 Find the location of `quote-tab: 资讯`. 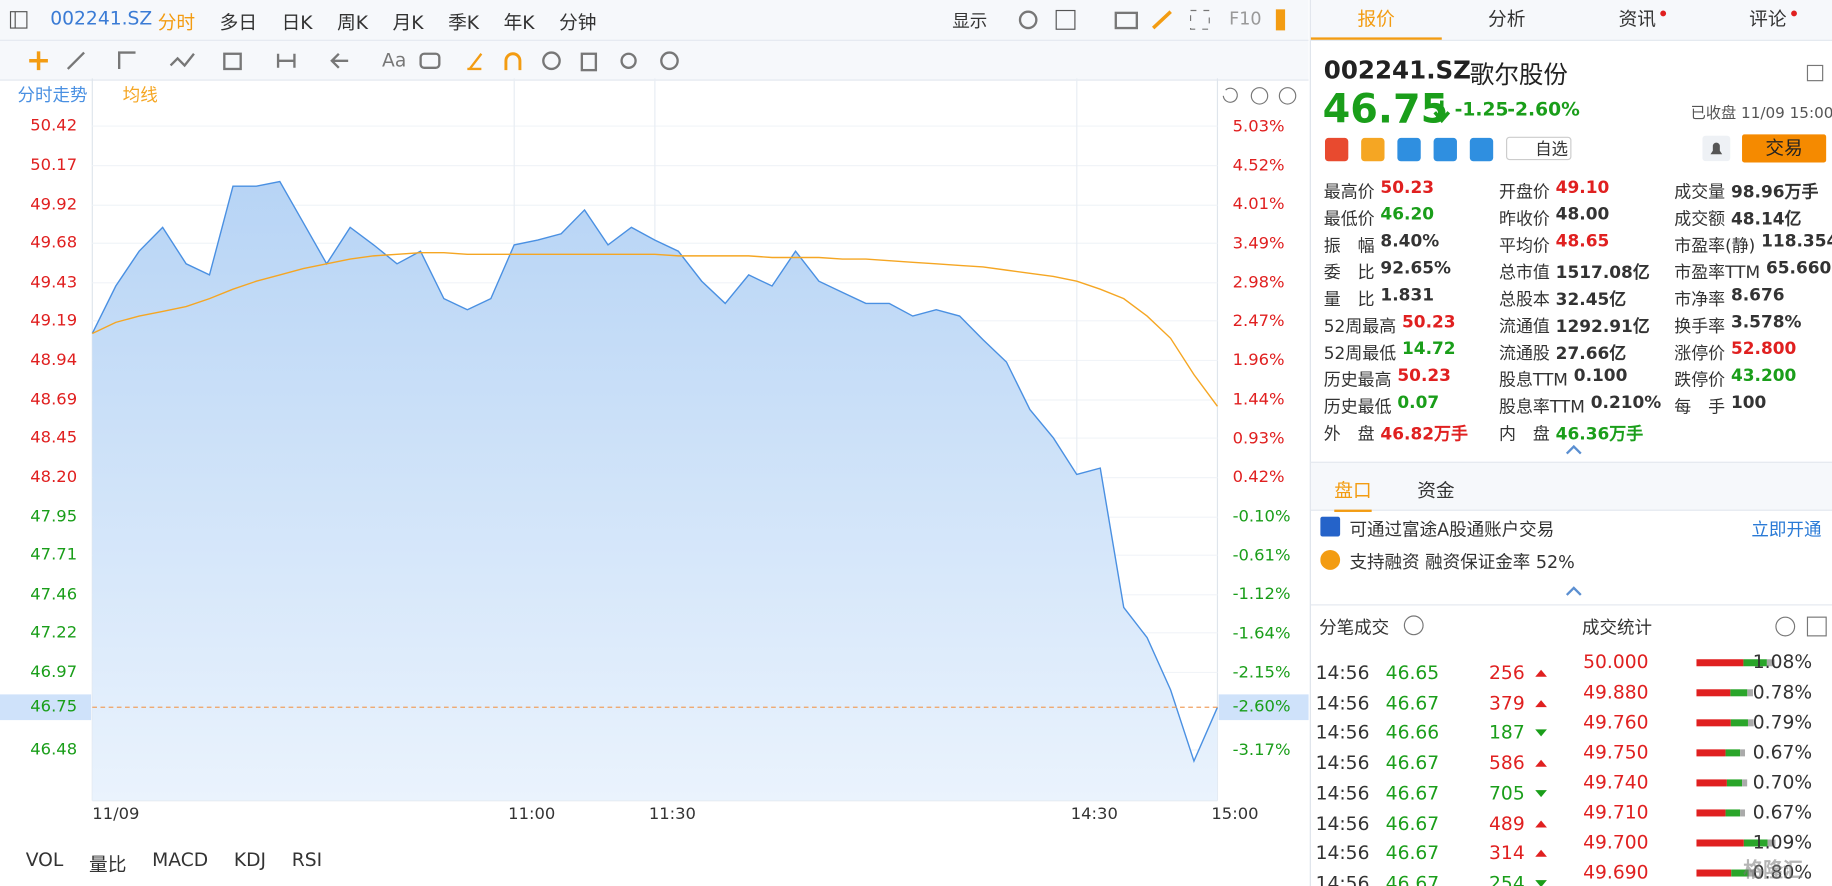

quote-tab: 资讯 is located at coordinates (1637, 20).